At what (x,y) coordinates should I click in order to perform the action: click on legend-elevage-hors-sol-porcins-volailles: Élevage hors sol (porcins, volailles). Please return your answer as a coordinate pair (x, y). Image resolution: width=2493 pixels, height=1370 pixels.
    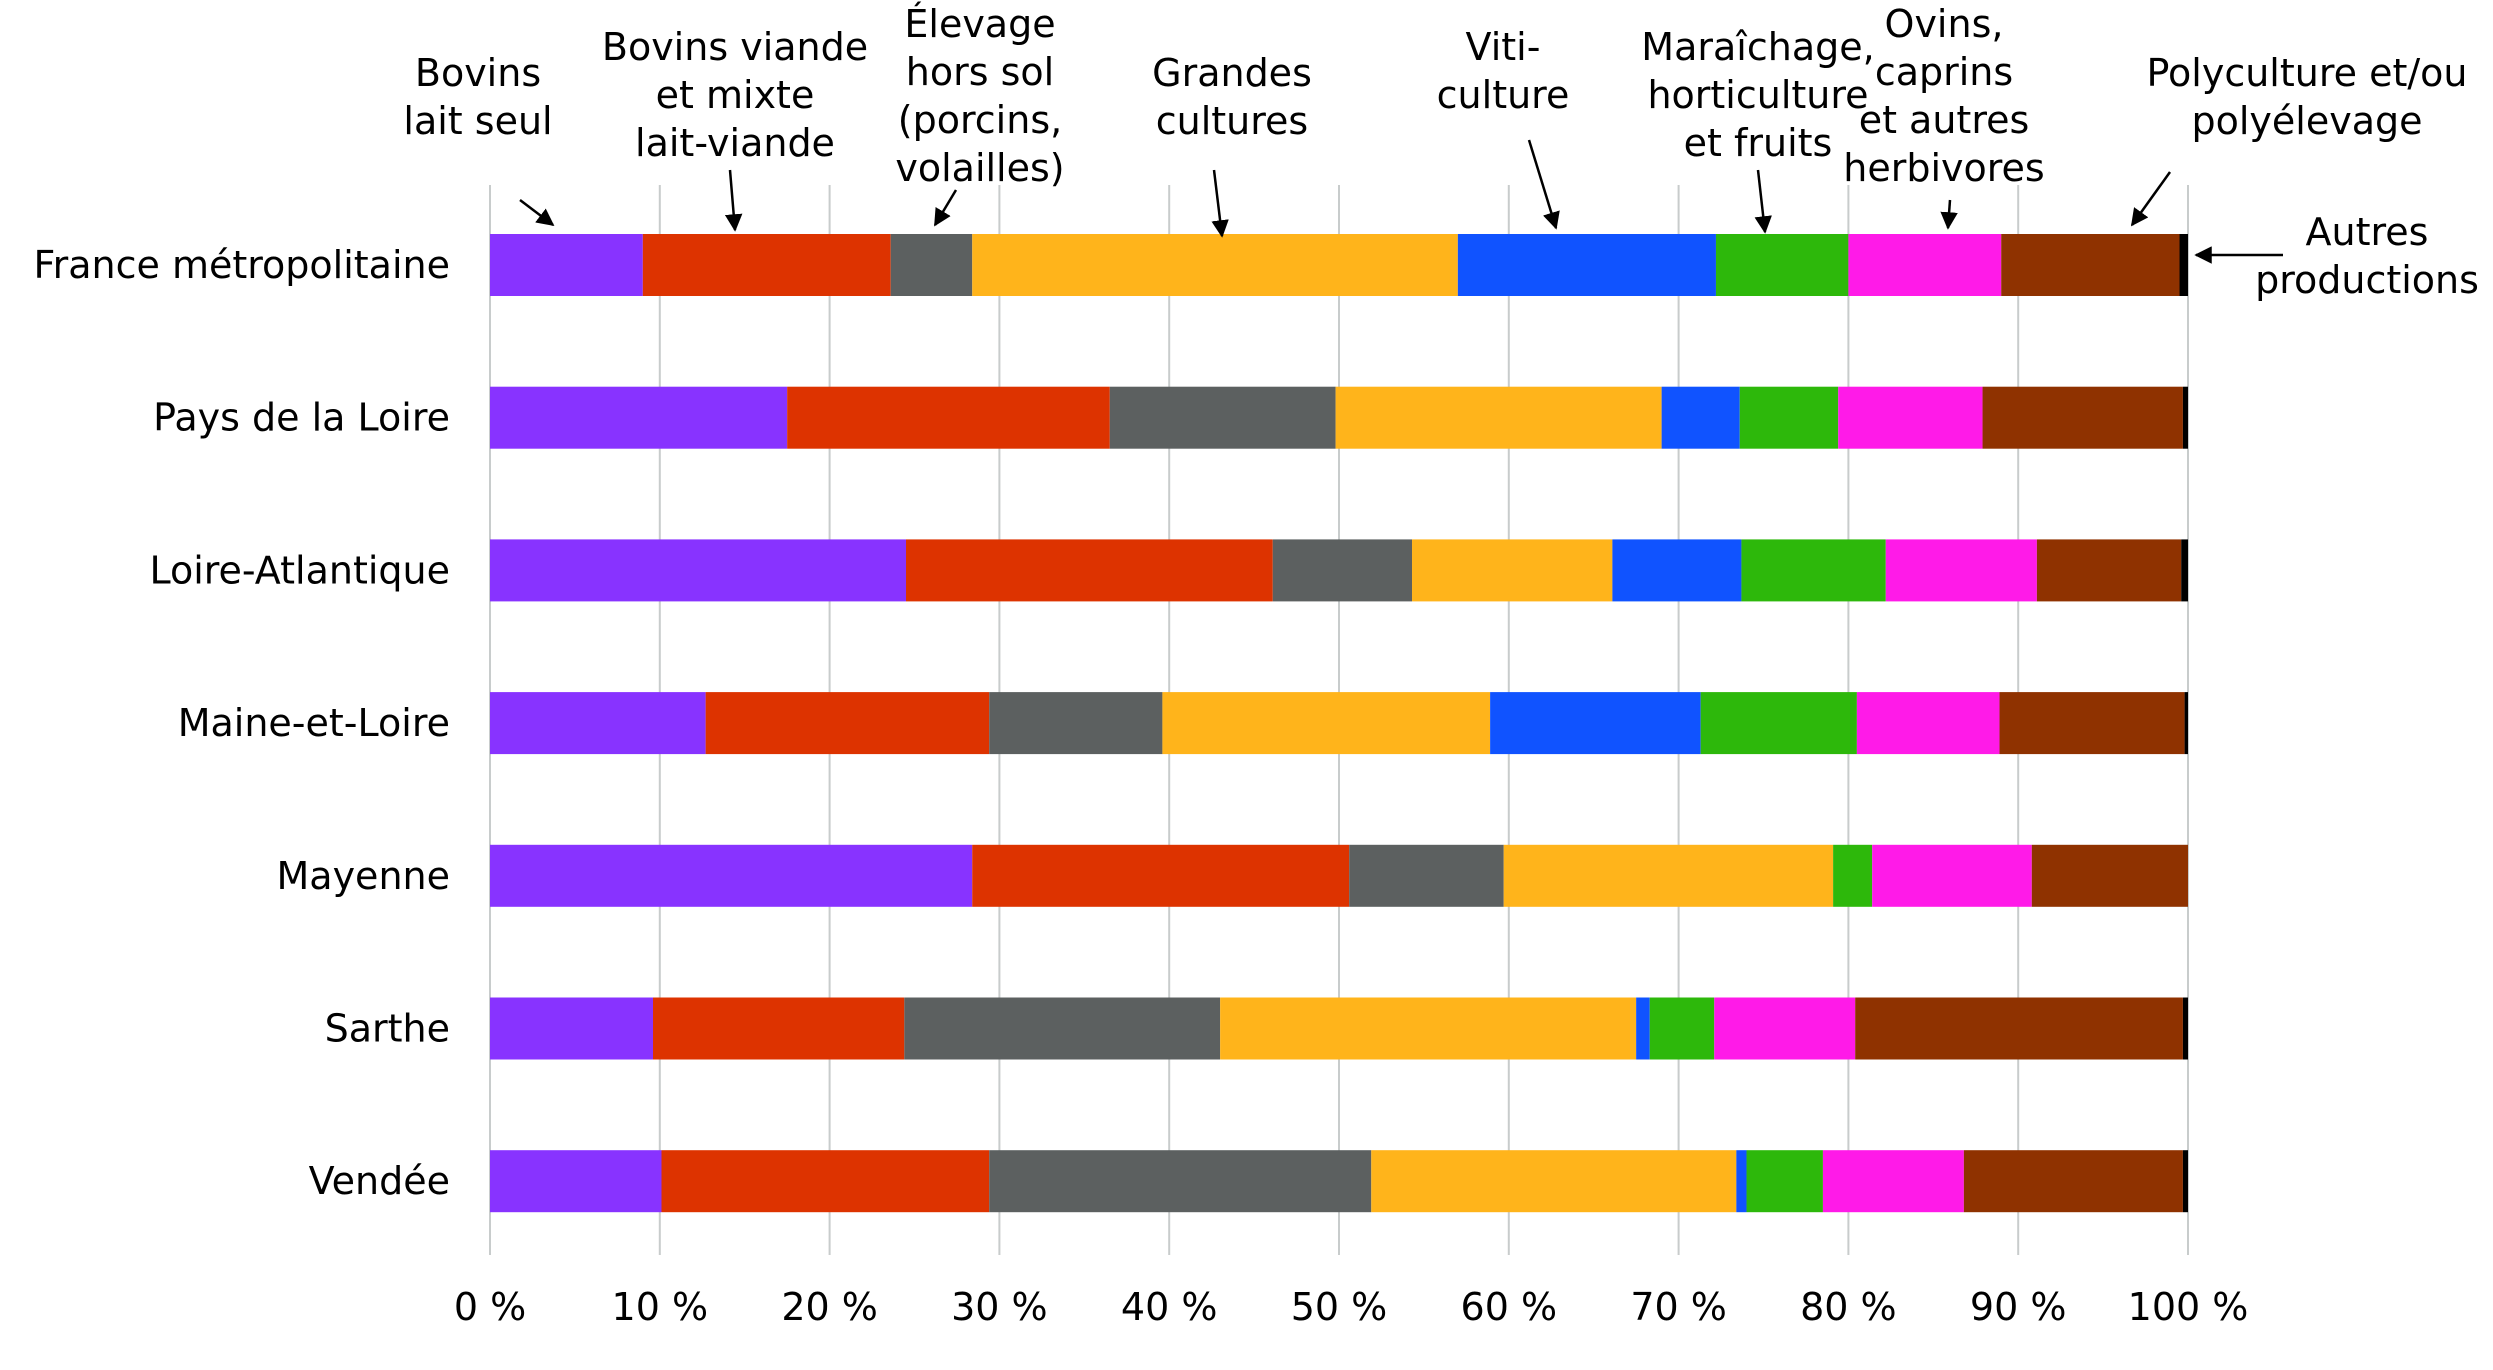
    Looking at the image, I should click on (980, 114).